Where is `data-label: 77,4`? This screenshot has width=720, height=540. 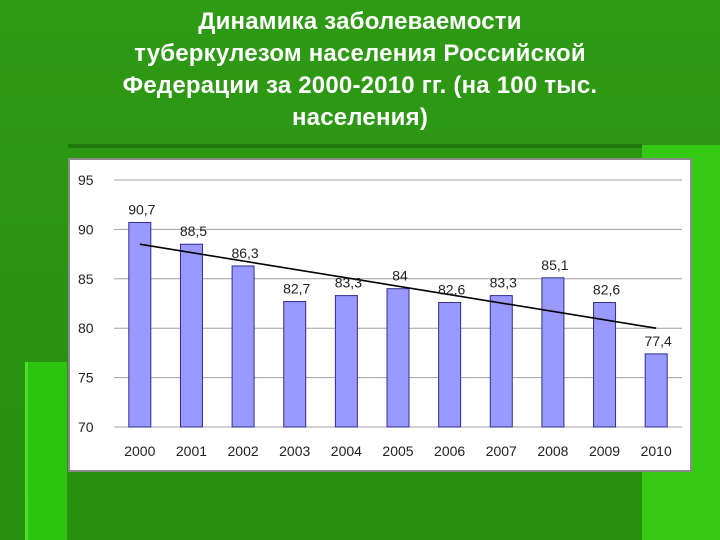 data-label: 77,4 is located at coordinates (658, 341).